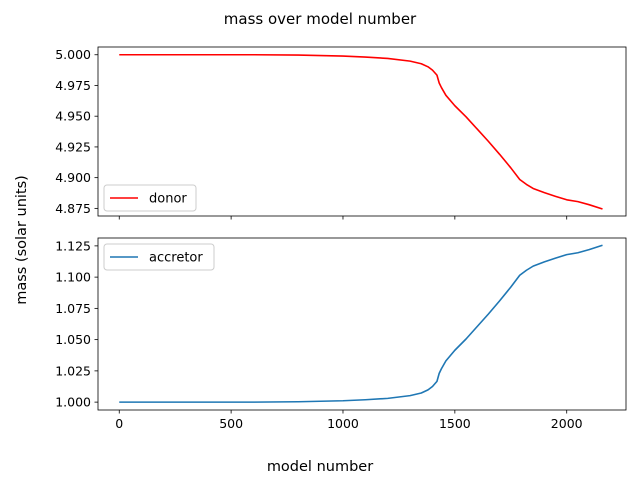 This screenshot has width=640, height=480. I want to click on top-y-tick-label: 4.925, so click(73, 146).